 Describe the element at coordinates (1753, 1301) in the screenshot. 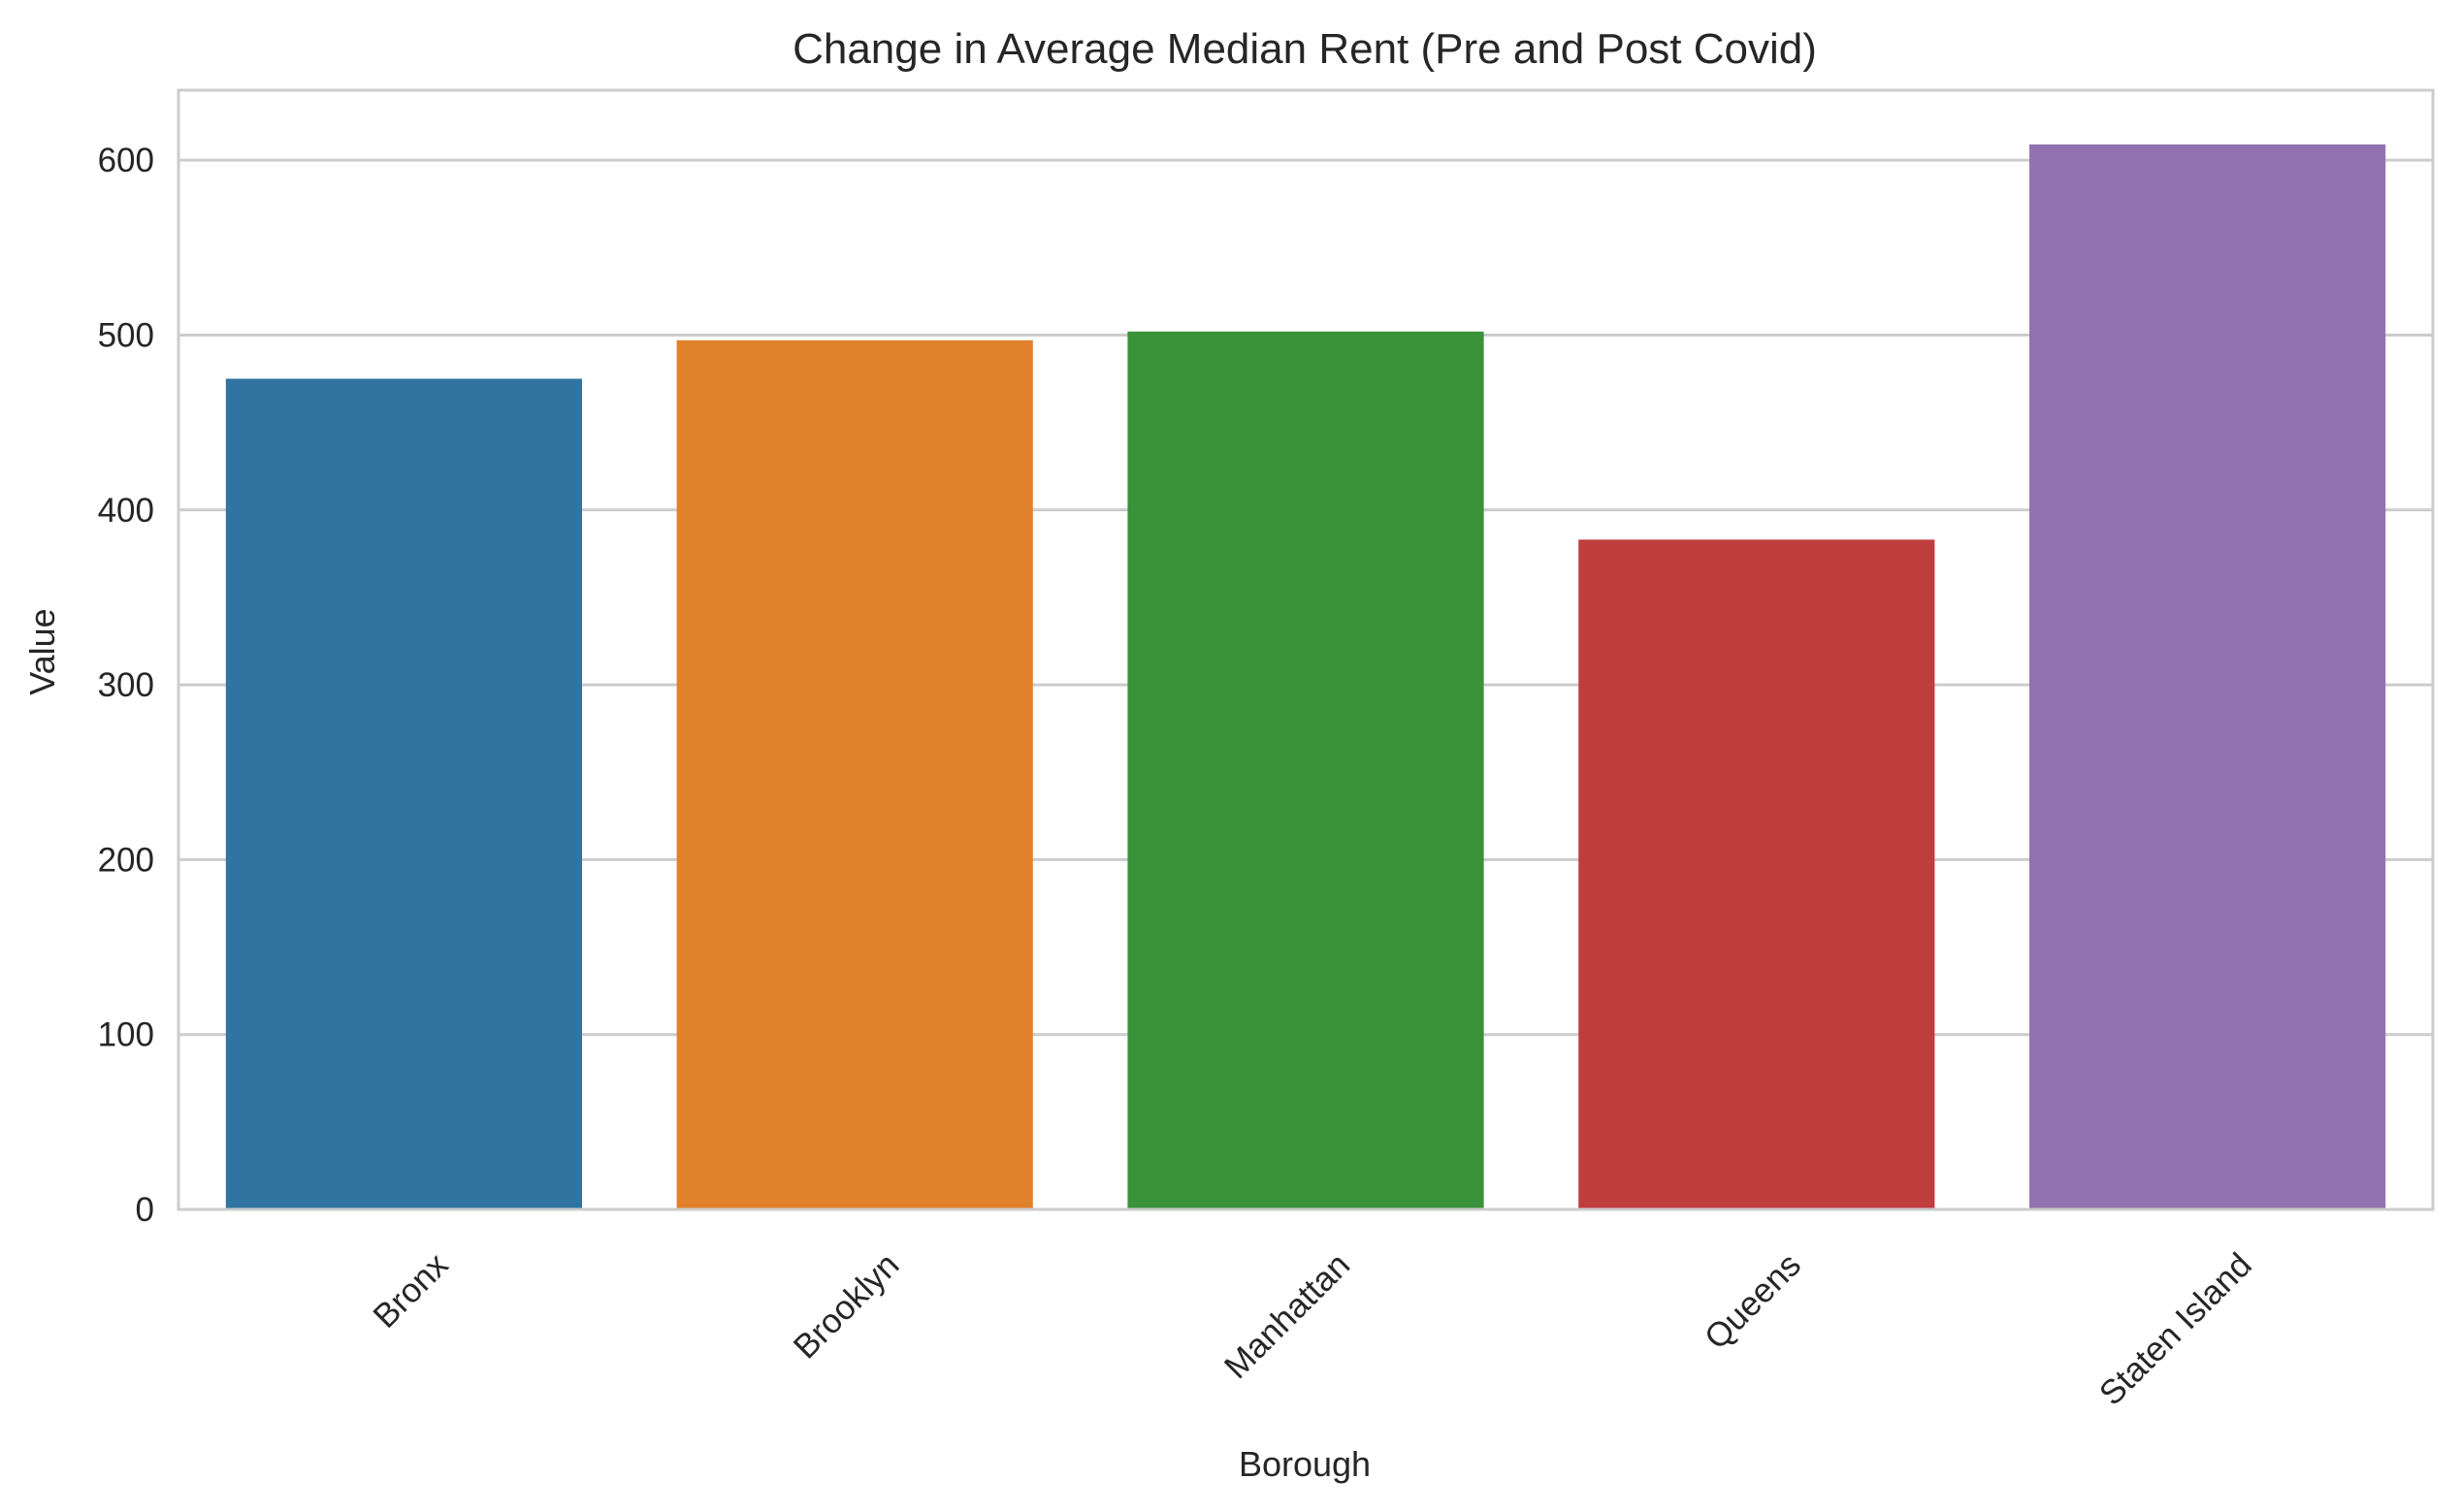

I see `x-tick-label: Queens` at that location.